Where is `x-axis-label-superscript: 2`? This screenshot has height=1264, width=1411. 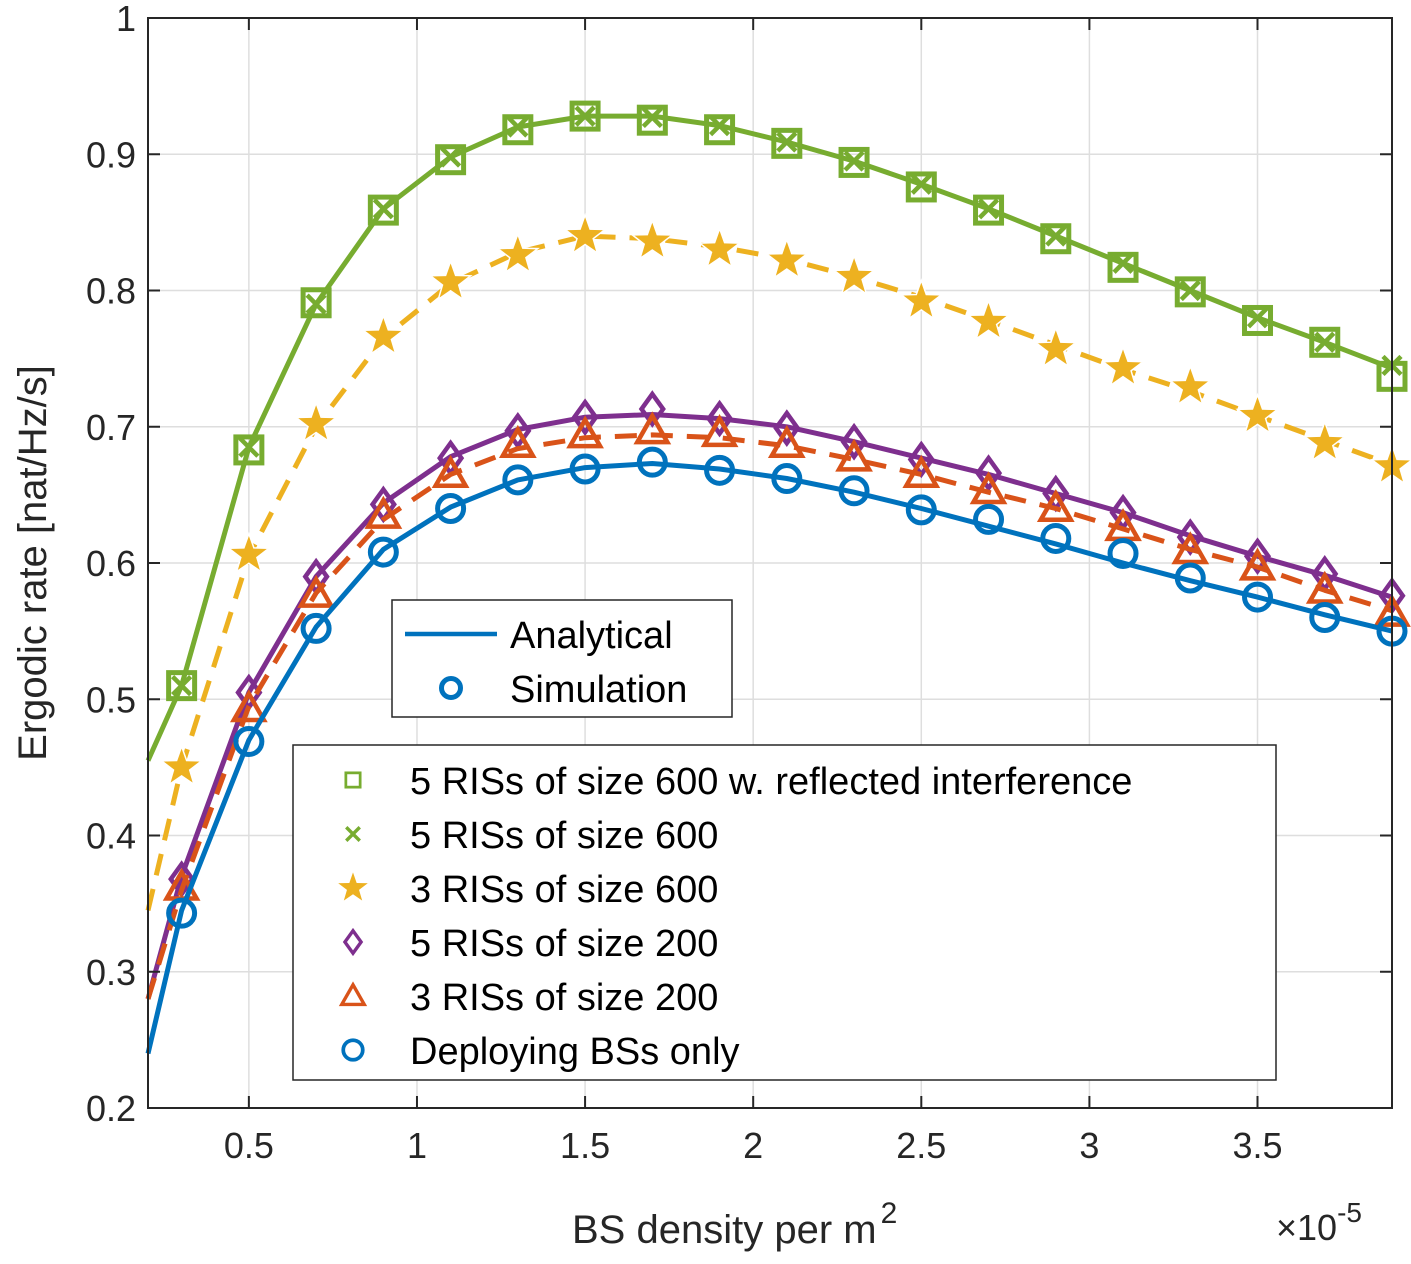
x-axis-label-superscript: 2 is located at coordinates (889, 1213).